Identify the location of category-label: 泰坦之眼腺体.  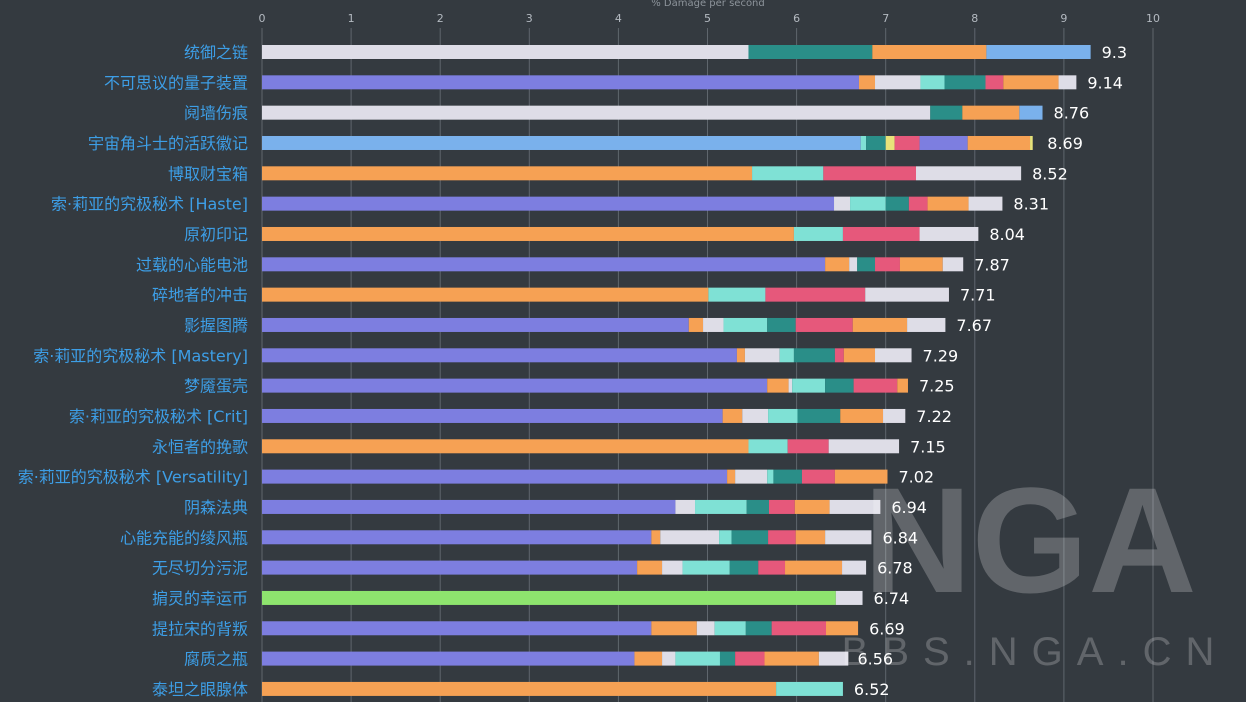
(200, 689).